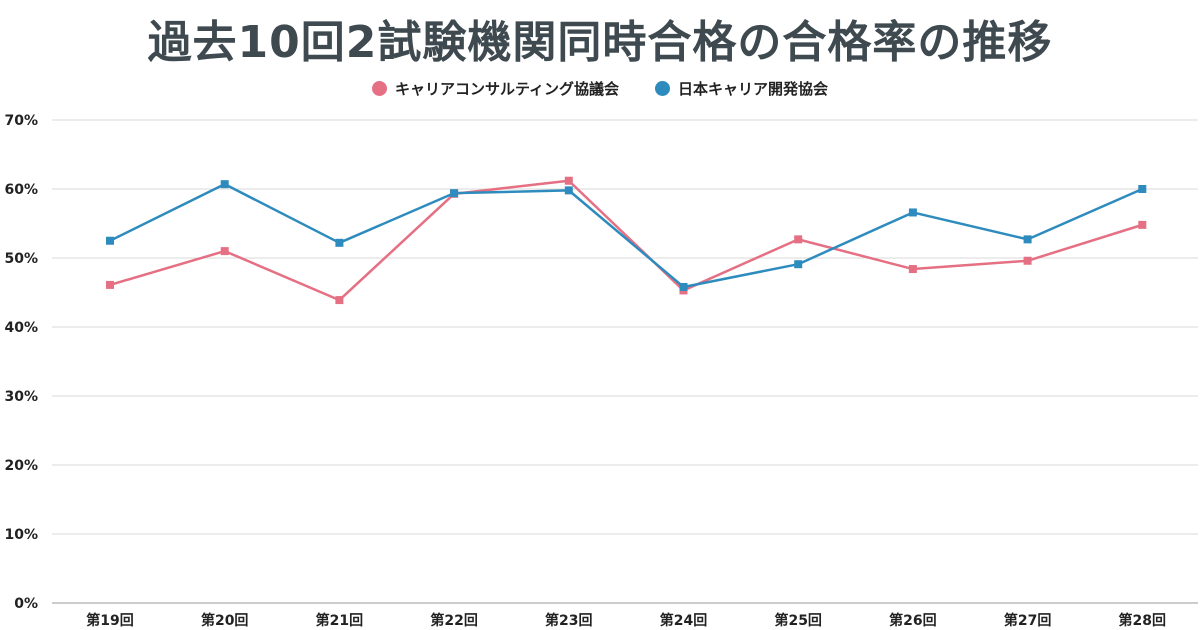 The height and width of the screenshot is (630, 1200). What do you see at coordinates (453, 620) in the screenshot?
I see `x-tick-label: 第22回` at bounding box center [453, 620].